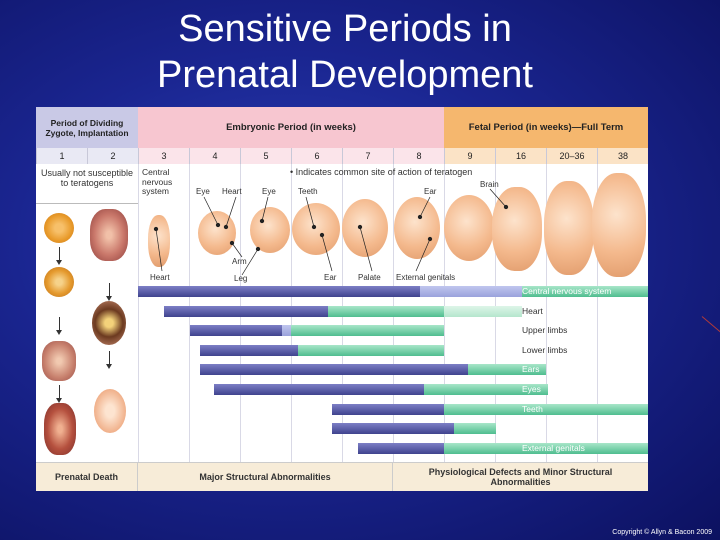 The image size is (720, 540). Describe the element at coordinates (531, 369) in the screenshot. I see `structure-label: Ears` at that location.